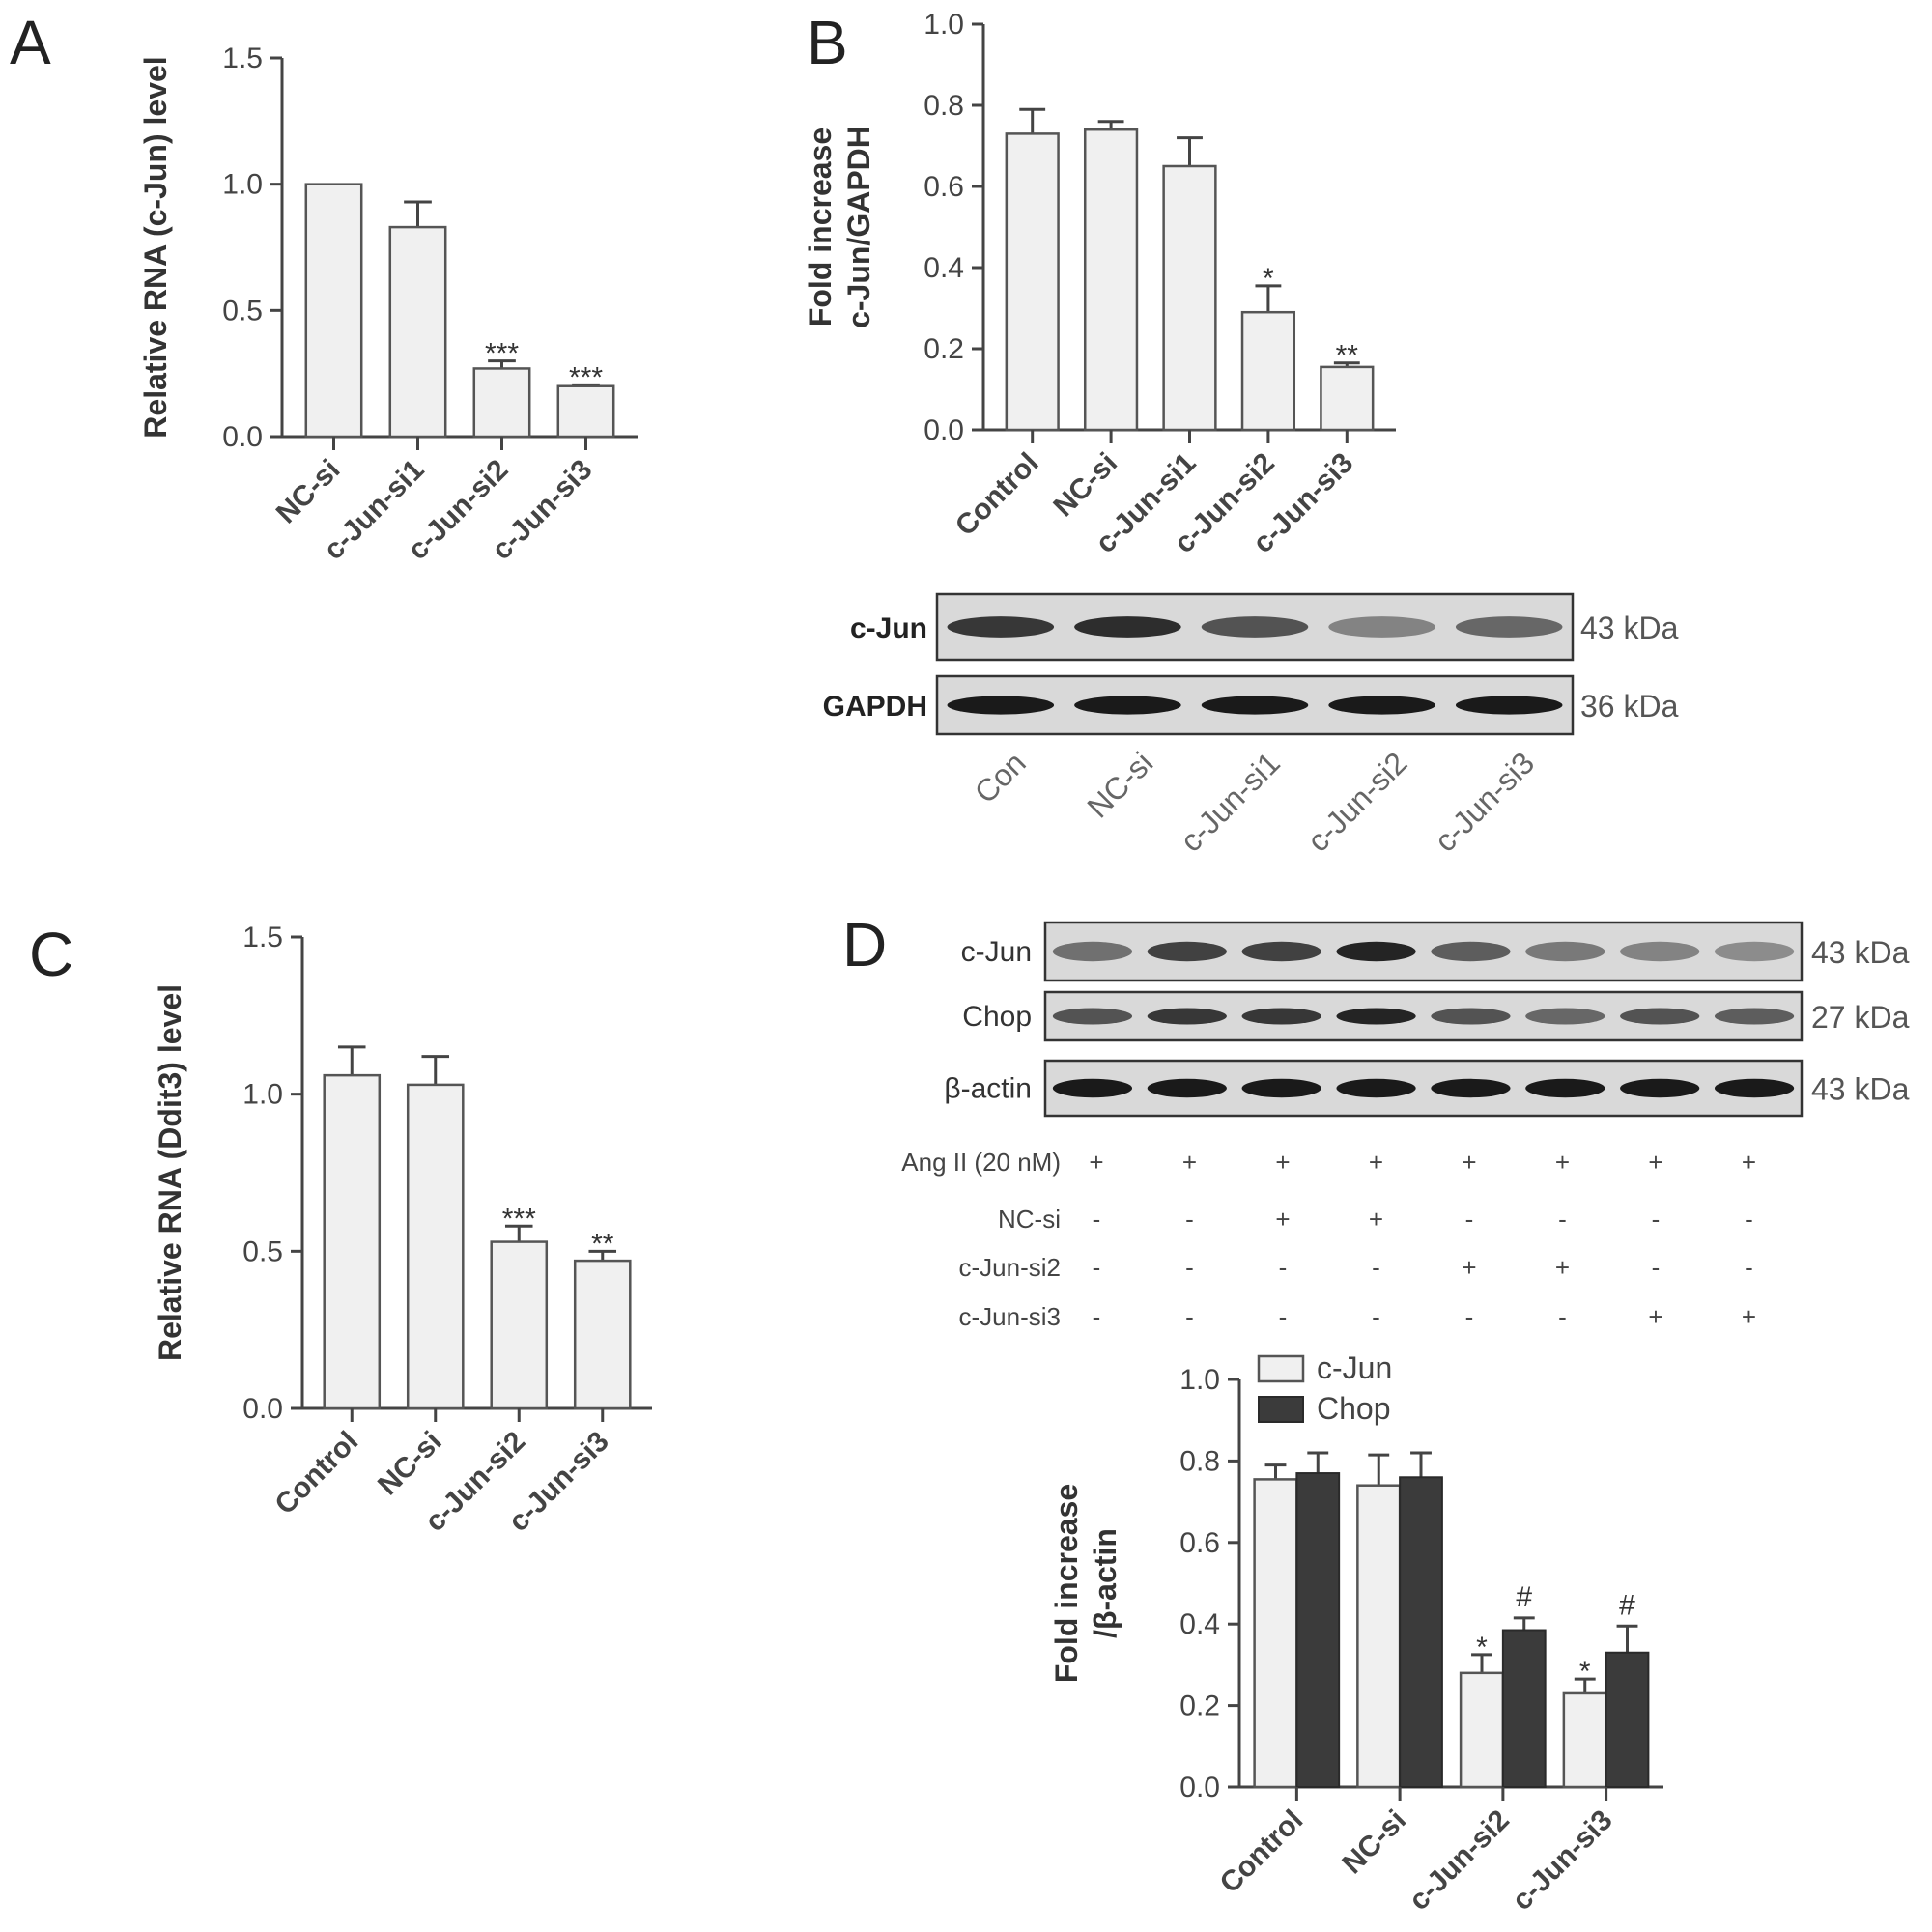  Describe the element at coordinates (997, 495) in the screenshot. I see `x-tick-label-b: Control` at that location.